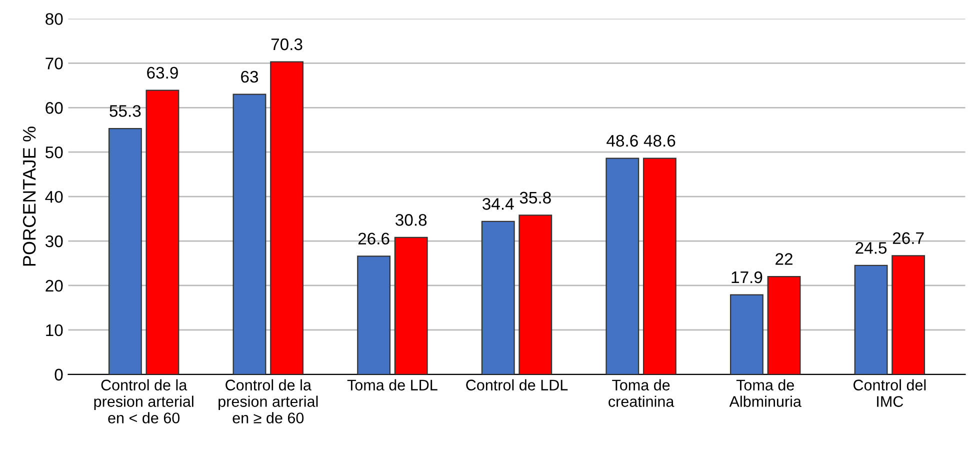 This screenshot has height=468, width=975. What do you see at coordinates (641, 393) in the screenshot?
I see `x-tick-label: Toma de creatinina` at bounding box center [641, 393].